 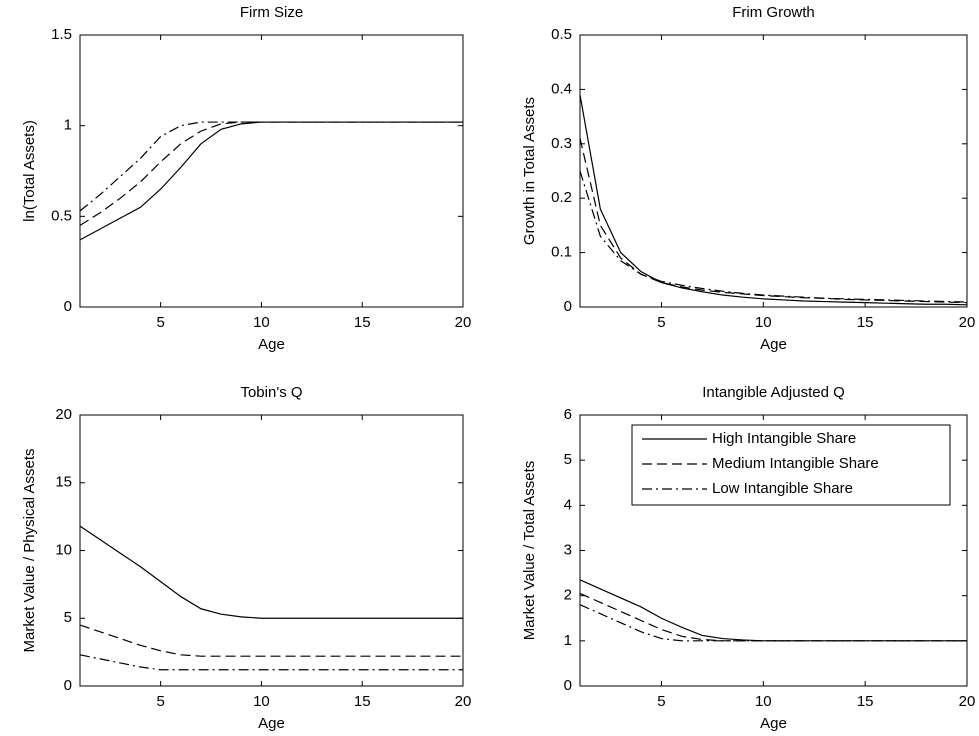 What do you see at coordinates (271, 392) in the screenshot?
I see `chart-title: Tobin's Q` at bounding box center [271, 392].